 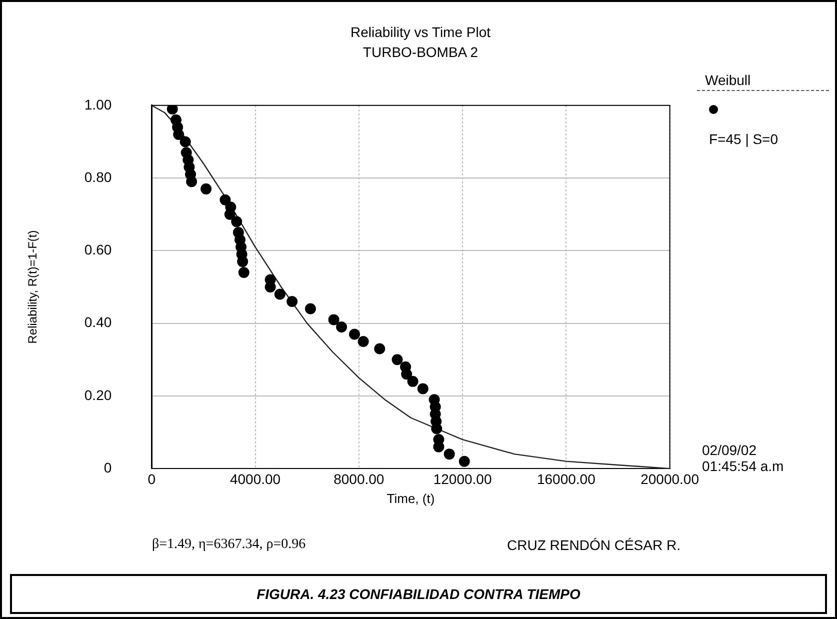 What do you see at coordinates (98, 250) in the screenshot?
I see `y-tick-label: 0.60` at bounding box center [98, 250].